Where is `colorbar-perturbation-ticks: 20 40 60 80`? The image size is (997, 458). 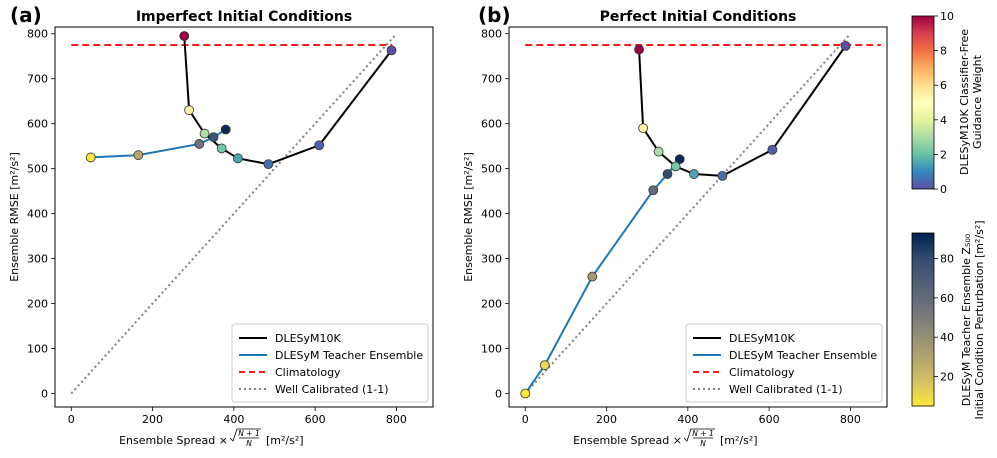
colorbar-perturbation-ticks: 20 40 60 80 is located at coordinates (944, 318).